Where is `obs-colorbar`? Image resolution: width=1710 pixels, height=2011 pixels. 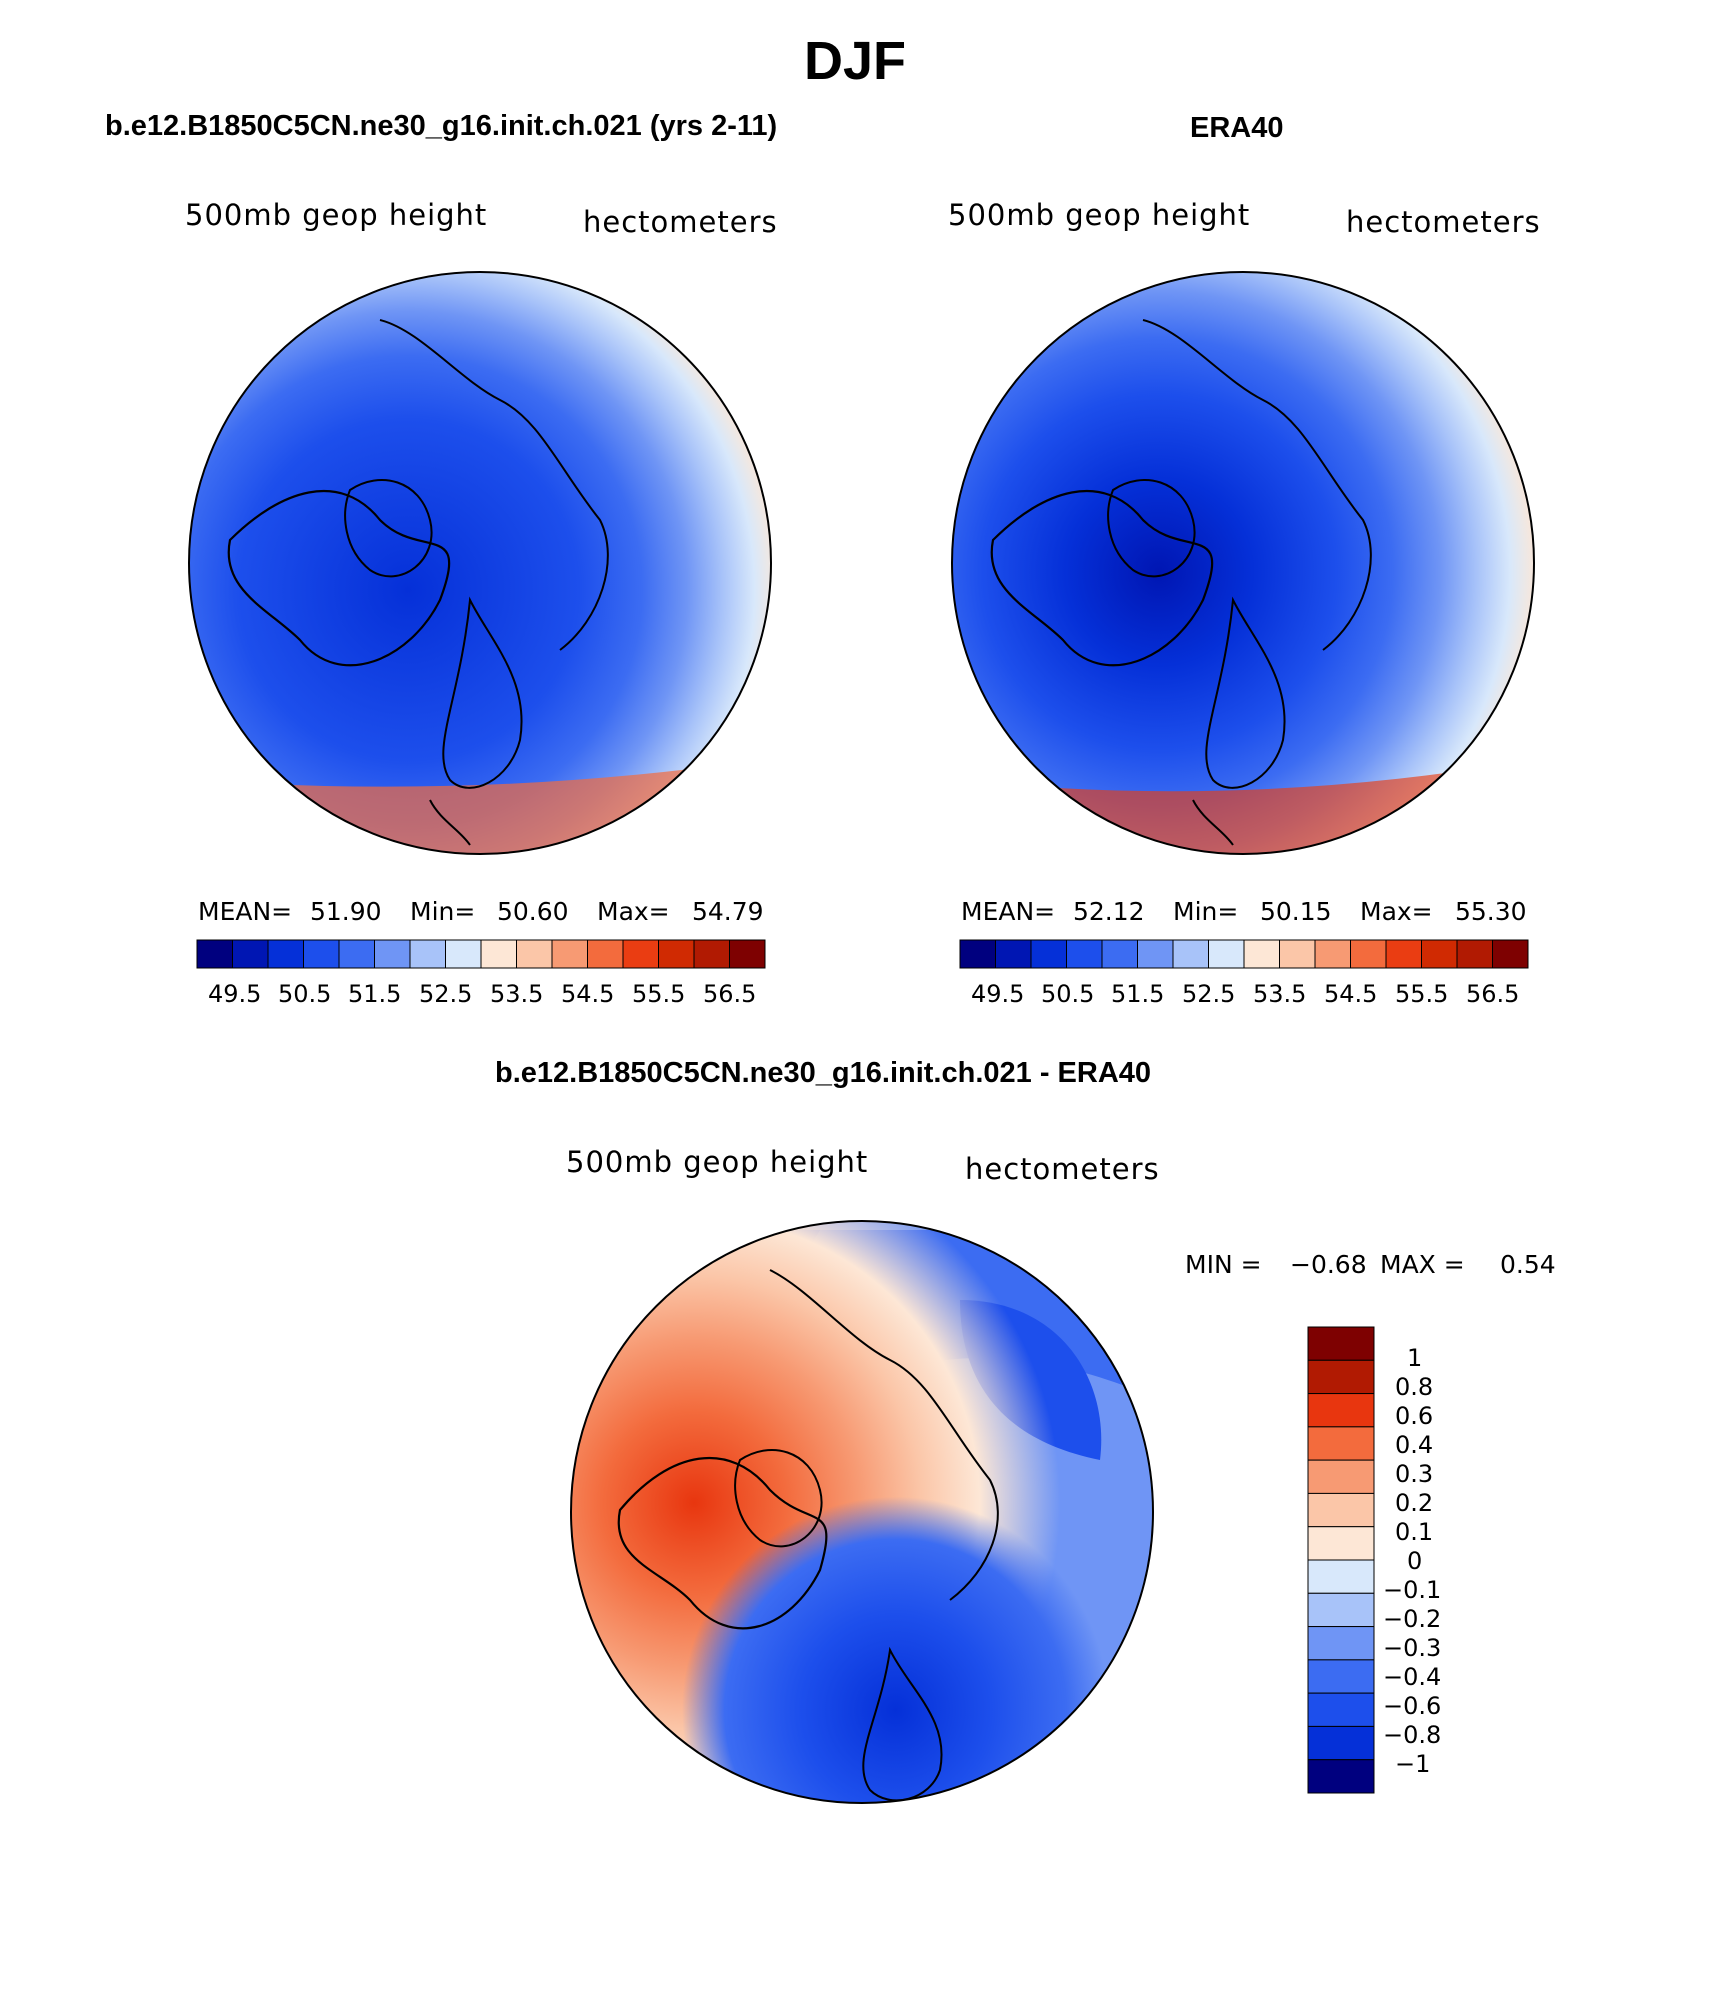 obs-colorbar is located at coordinates (1244, 954).